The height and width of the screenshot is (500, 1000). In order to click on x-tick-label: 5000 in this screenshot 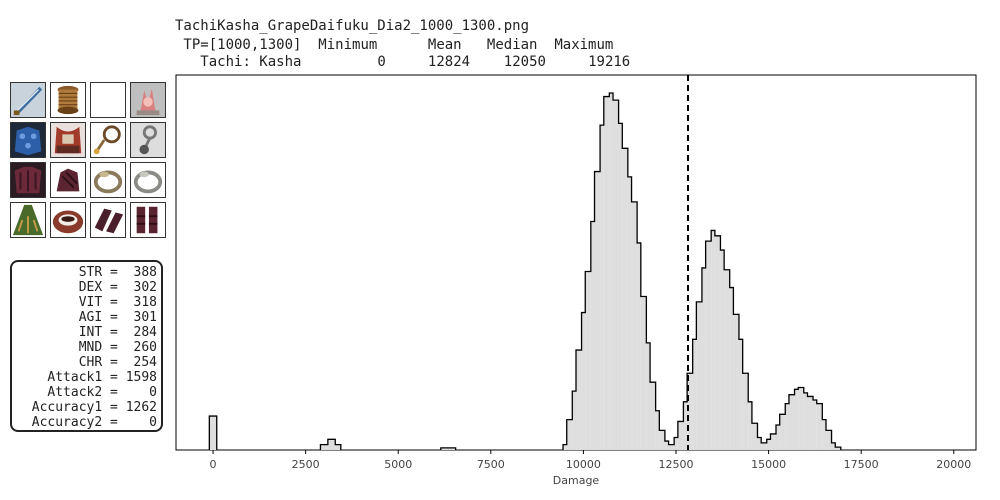, I will do `click(398, 464)`.